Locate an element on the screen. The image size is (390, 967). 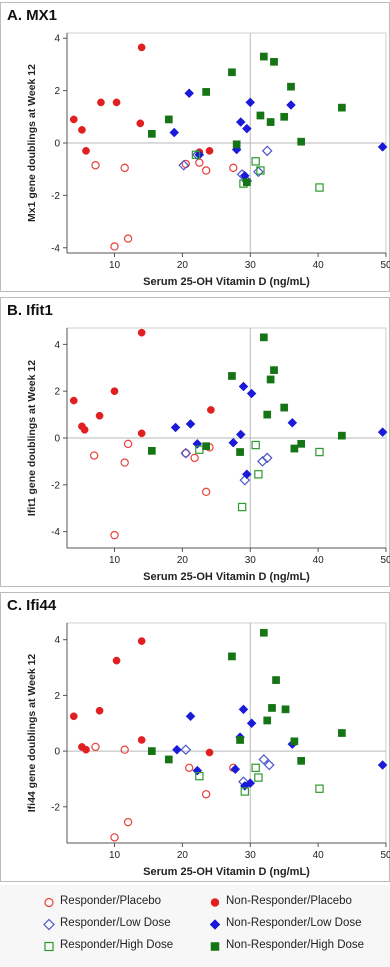
series-non-responder-placebo is located at coordinates (142, 383).